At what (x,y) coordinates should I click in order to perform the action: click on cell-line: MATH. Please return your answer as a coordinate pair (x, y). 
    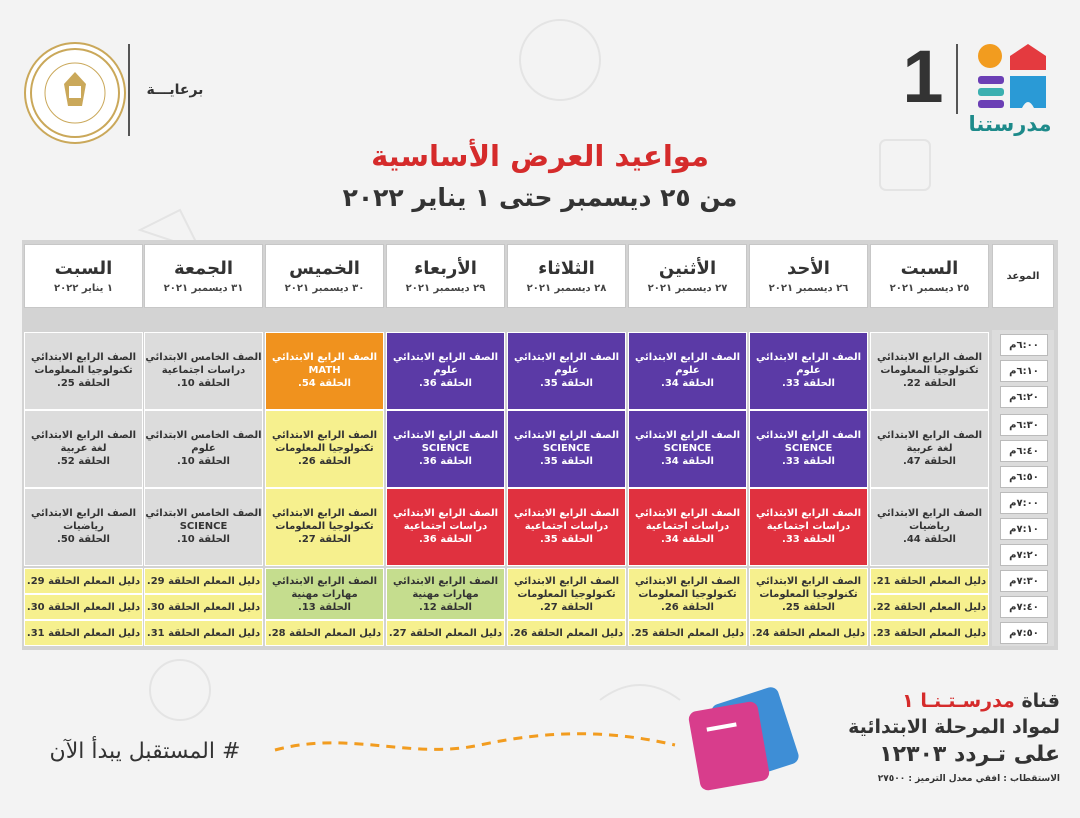
    Looking at the image, I should click on (324, 370).